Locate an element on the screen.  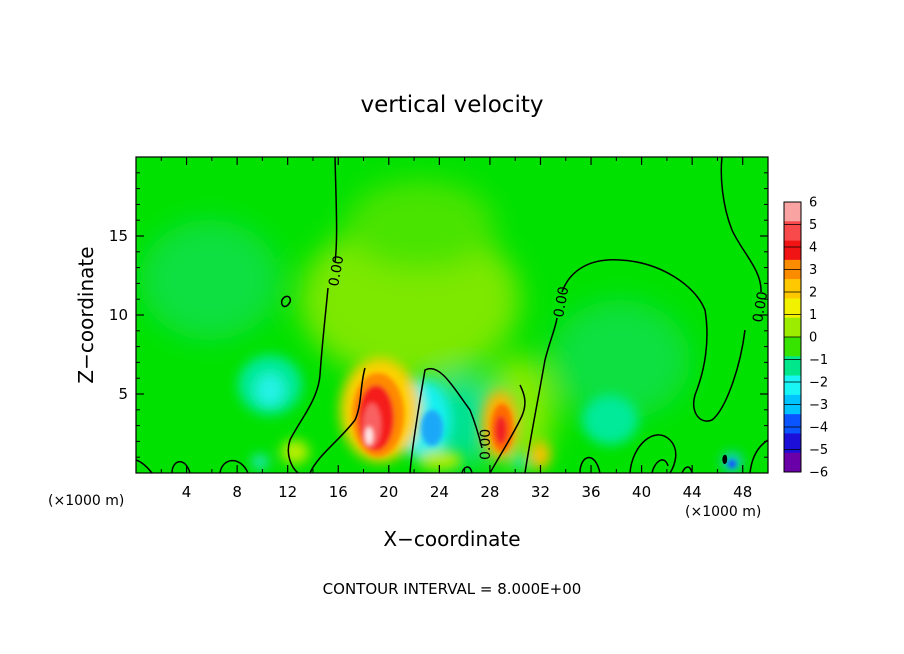
x-tick-label: 12 is located at coordinates (287, 492).